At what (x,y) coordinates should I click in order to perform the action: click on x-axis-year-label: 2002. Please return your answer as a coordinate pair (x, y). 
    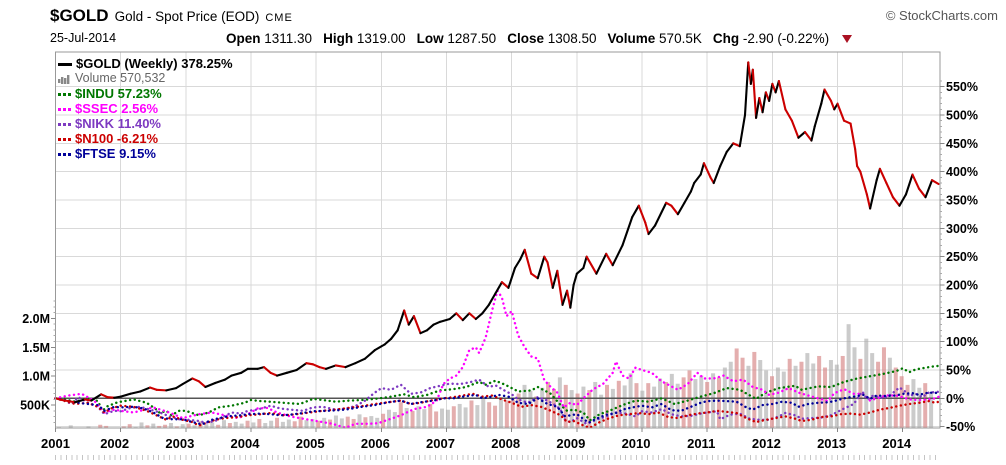
    Looking at the image, I should click on (114, 443).